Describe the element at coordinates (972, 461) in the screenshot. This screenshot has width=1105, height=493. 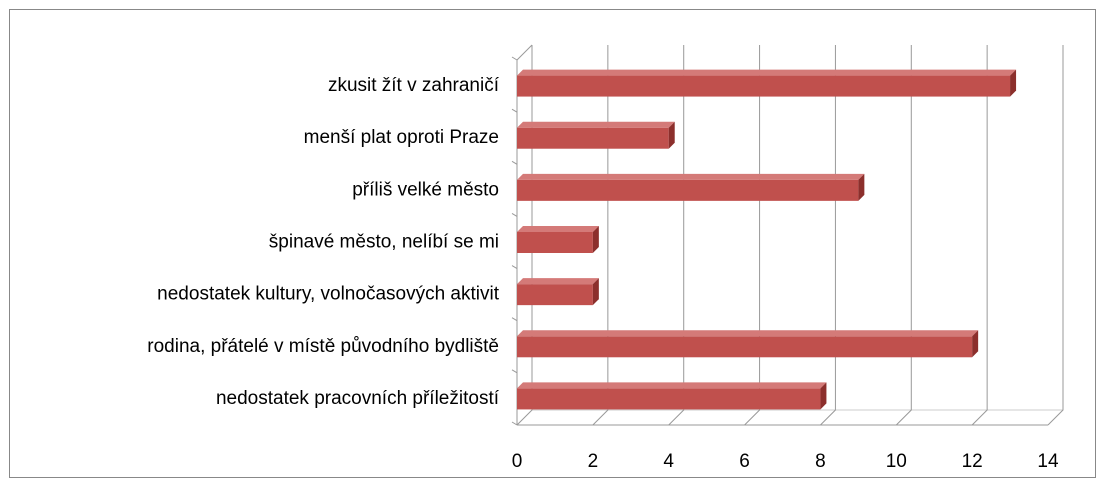
I see `x-tick-label: 12` at that location.